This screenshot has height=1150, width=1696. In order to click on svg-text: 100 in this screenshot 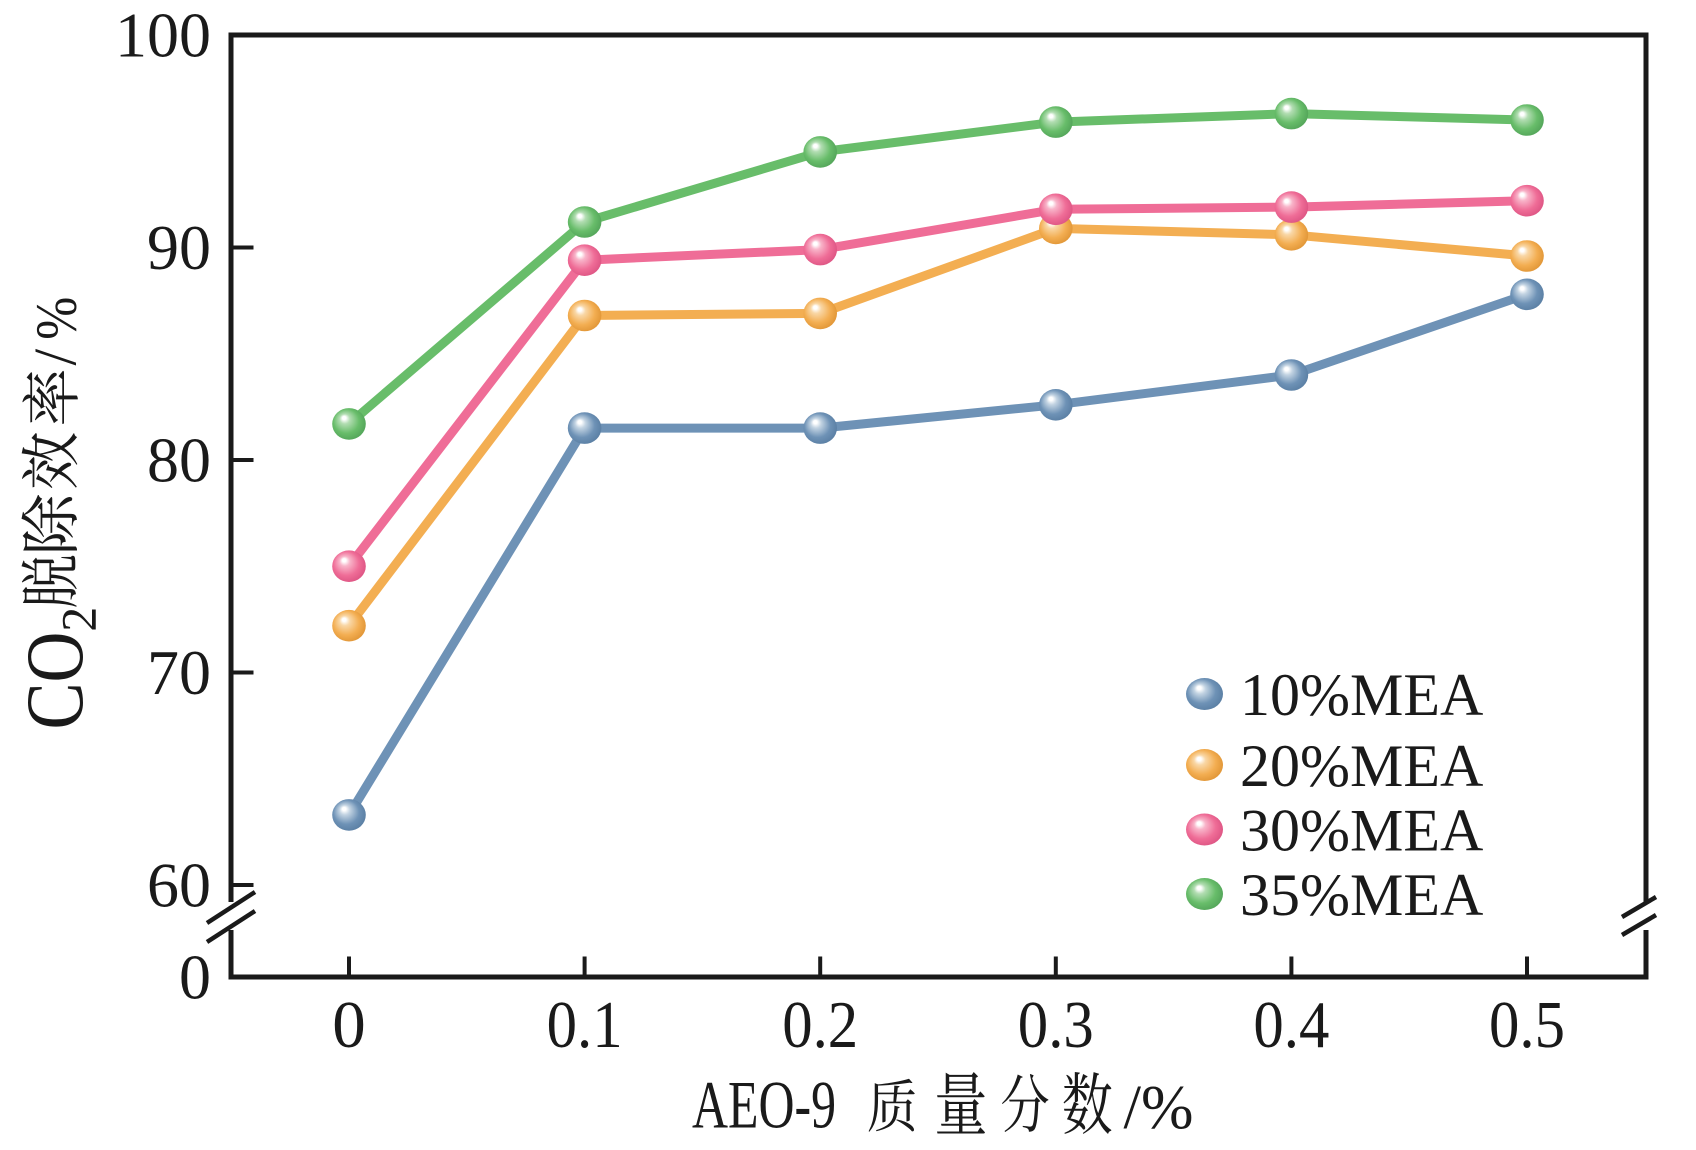, I will do `click(163, 35)`.